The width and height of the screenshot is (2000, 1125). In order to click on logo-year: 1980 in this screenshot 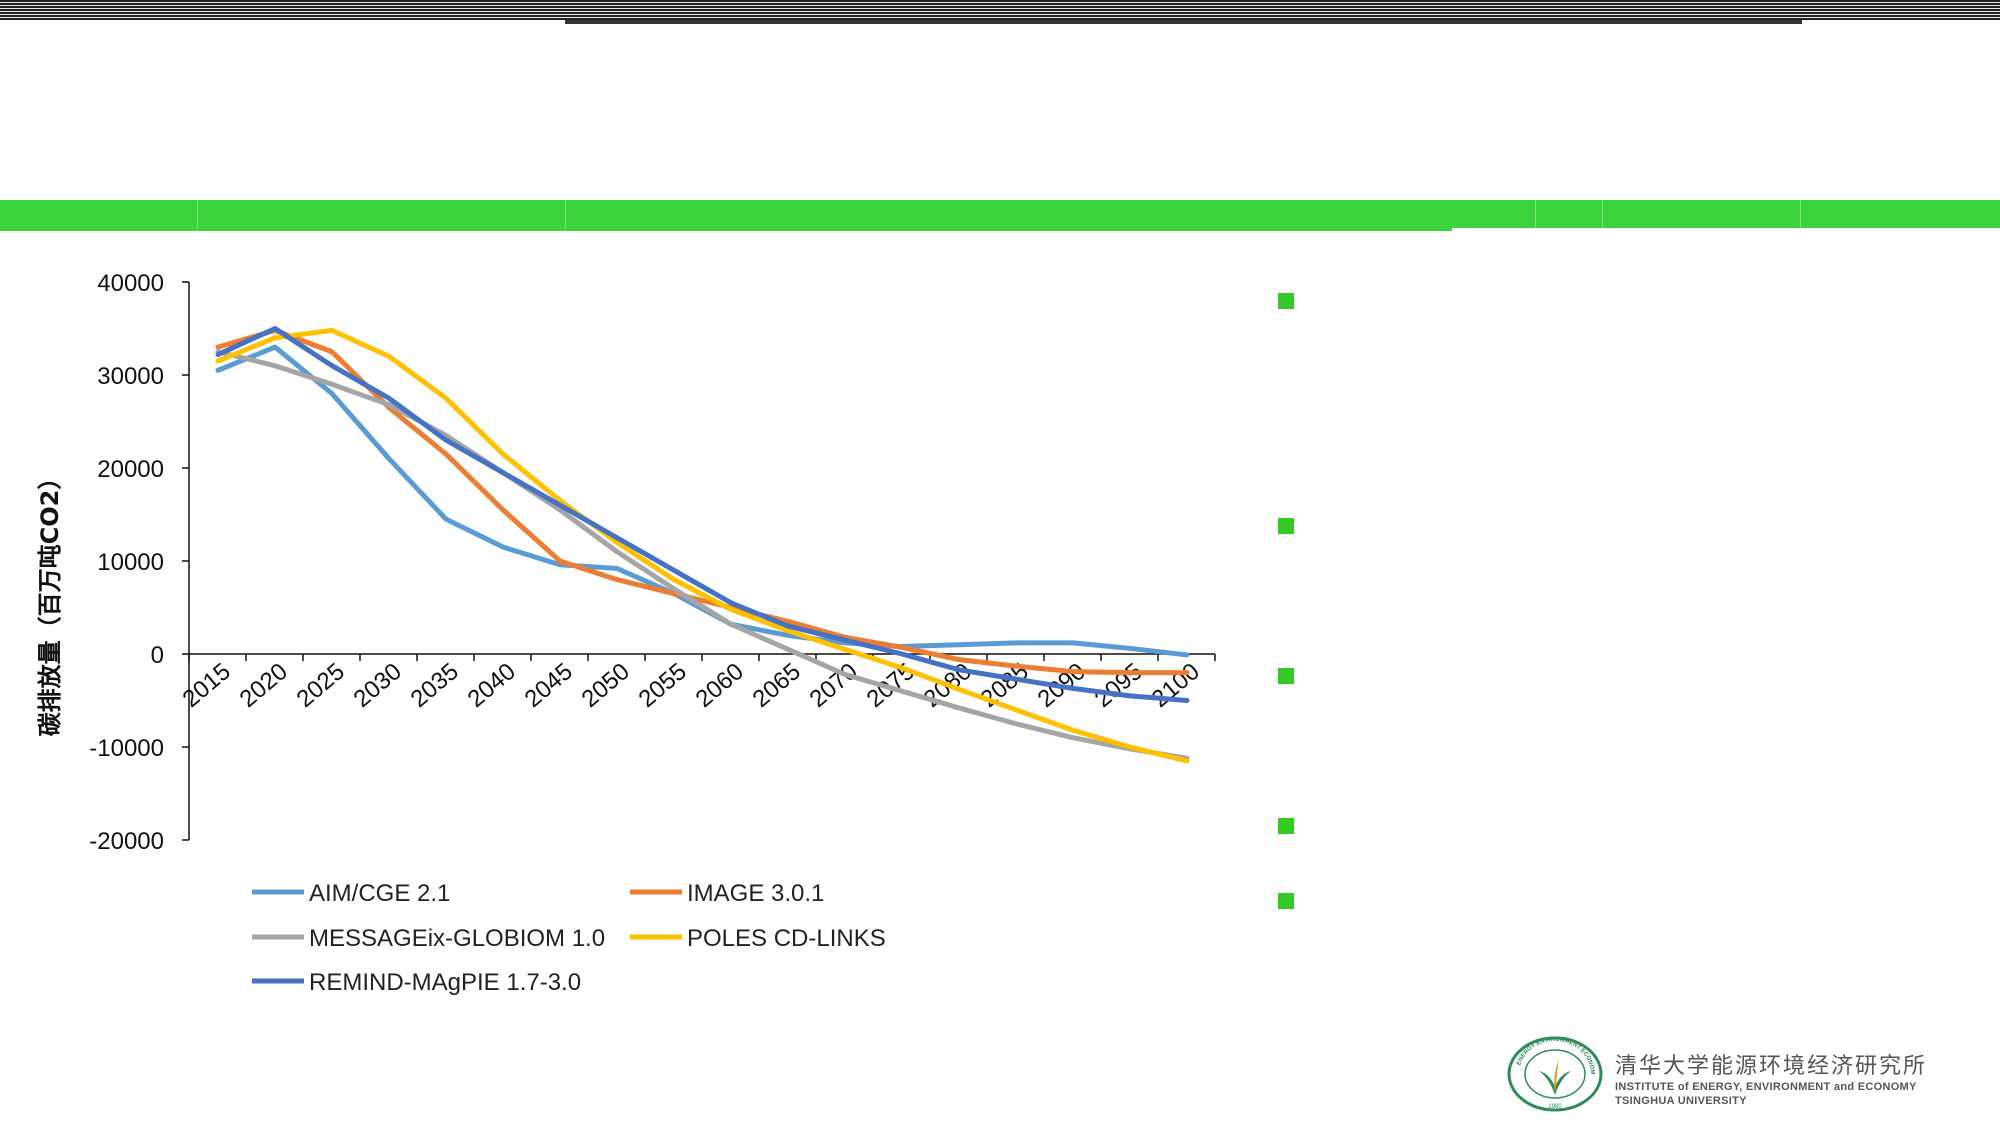, I will do `click(1555, 1107)`.